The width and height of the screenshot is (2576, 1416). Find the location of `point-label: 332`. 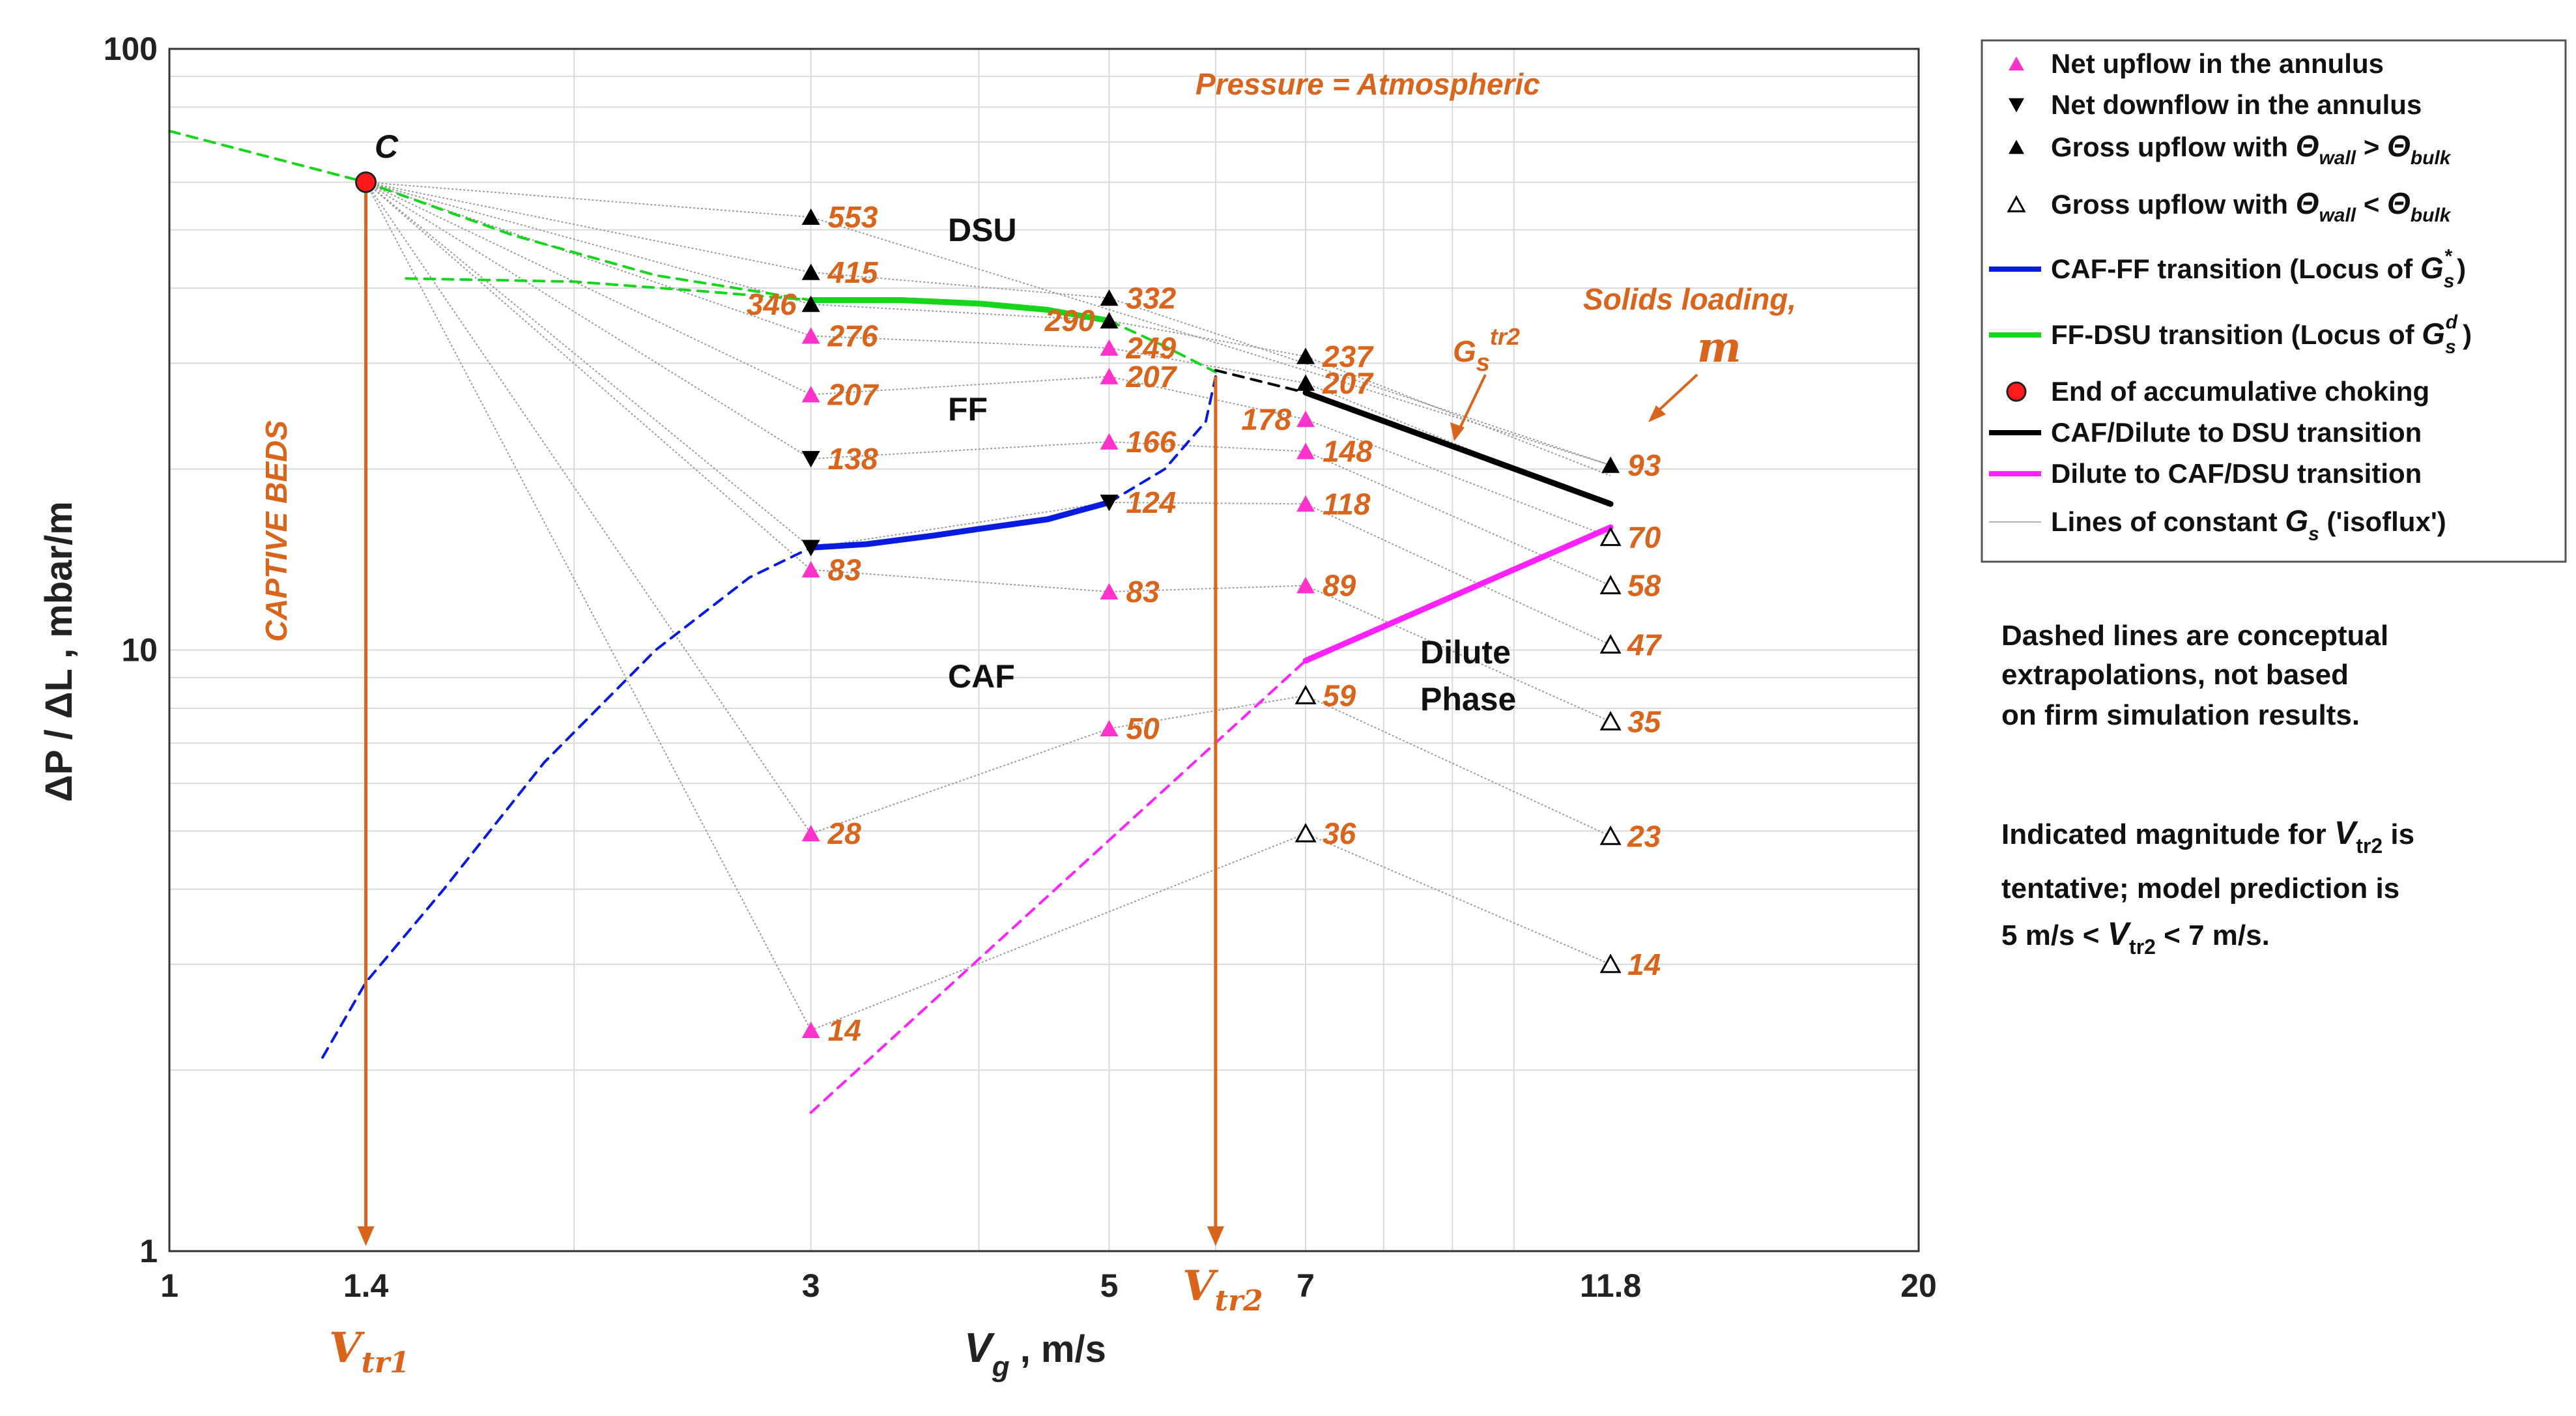

point-label: 332 is located at coordinates (1151, 298).